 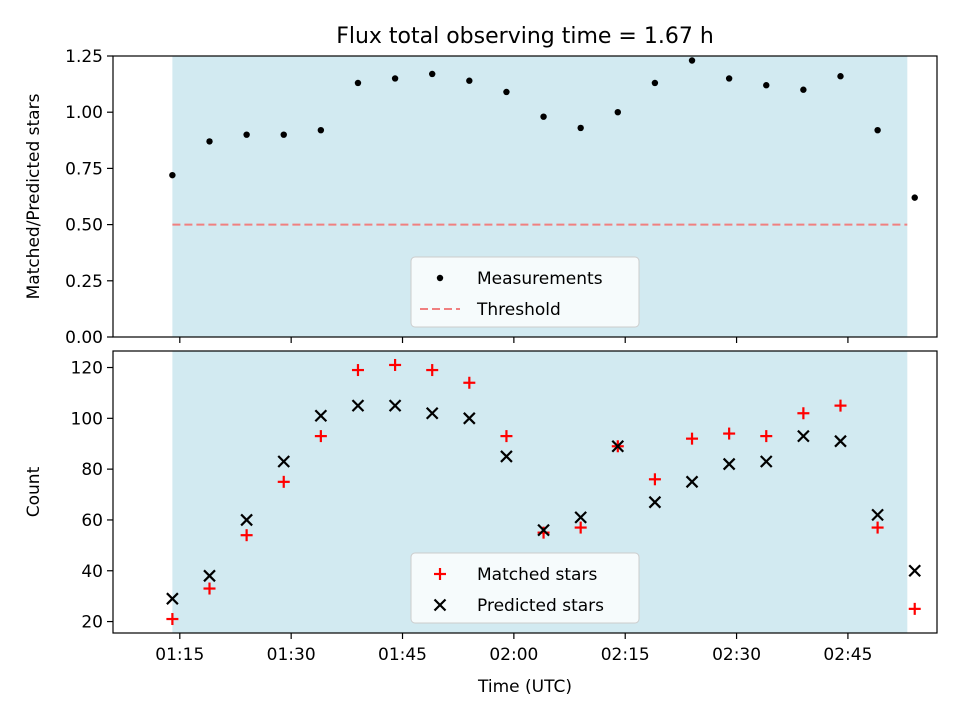 I want to click on x-tick-label: 02:30, so click(x=736, y=655).